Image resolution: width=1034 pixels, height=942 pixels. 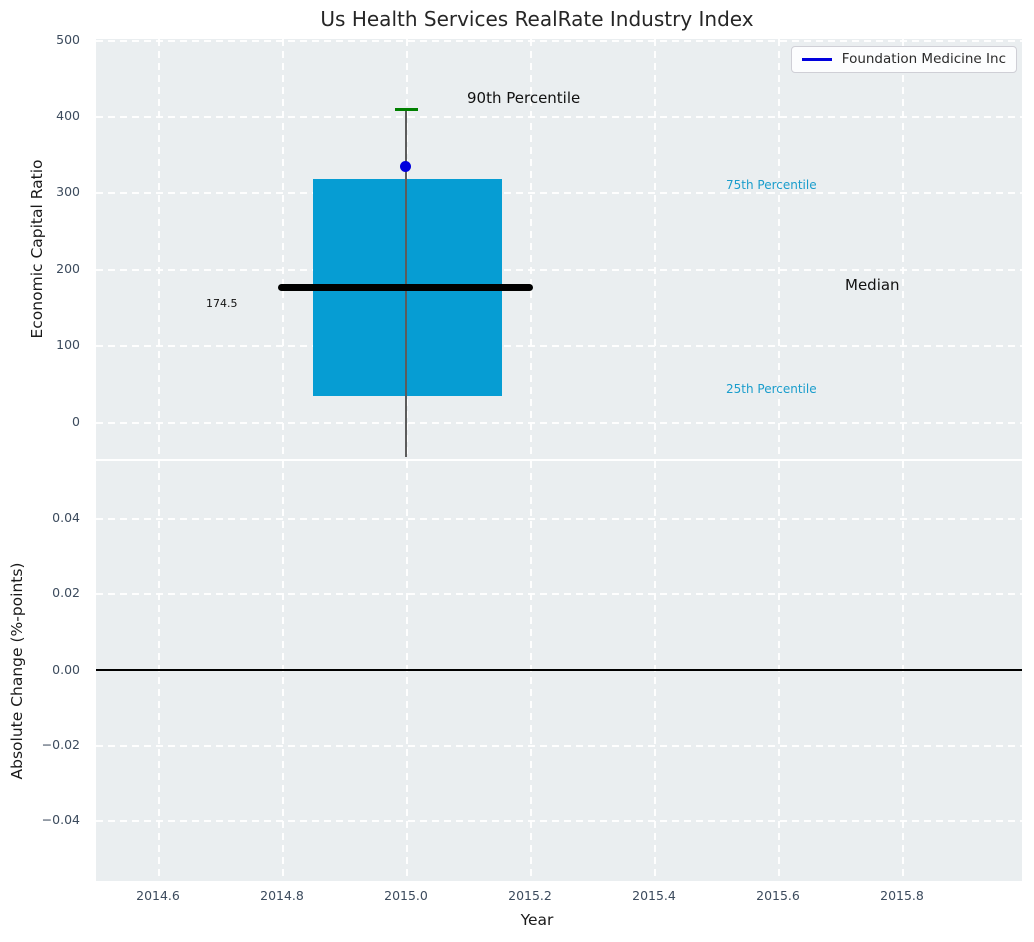 I want to click on gridline-h-neg004, so click(x=559, y=821).